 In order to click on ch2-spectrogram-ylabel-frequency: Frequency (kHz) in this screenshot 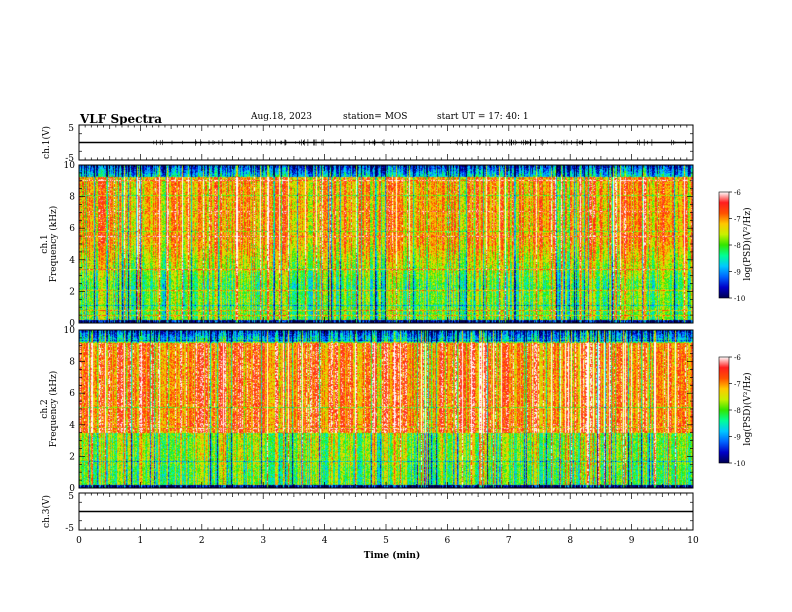, I will do `click(53, 409)`.